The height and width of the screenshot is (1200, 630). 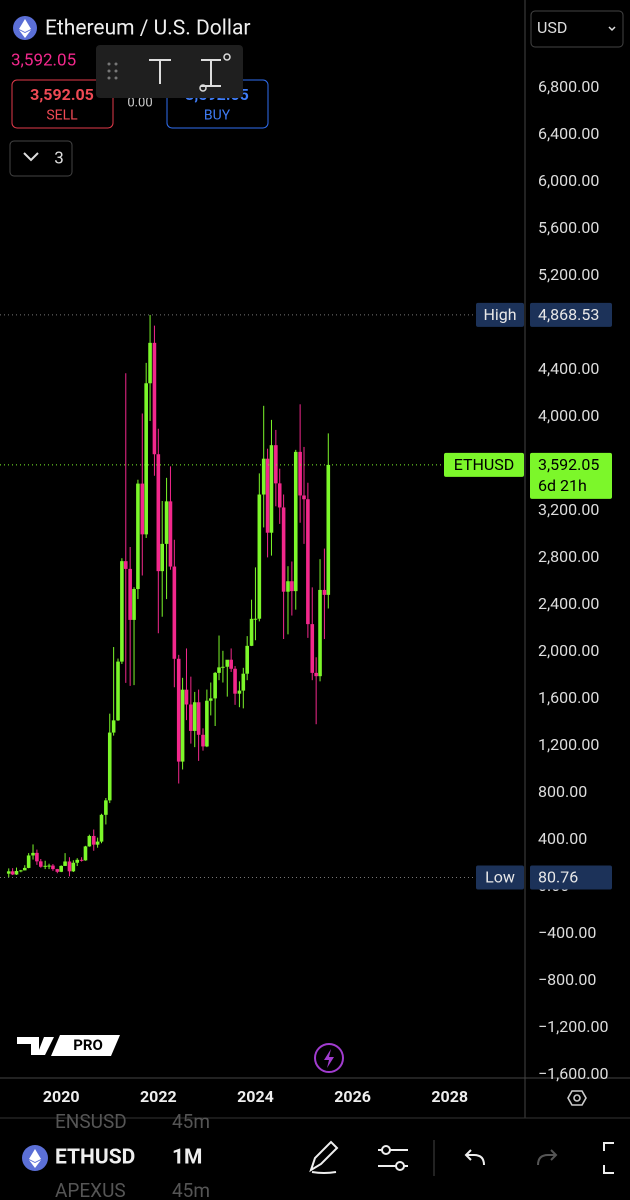 I want to click on marker-value: 4,868.53, so click(x=568, y=314).